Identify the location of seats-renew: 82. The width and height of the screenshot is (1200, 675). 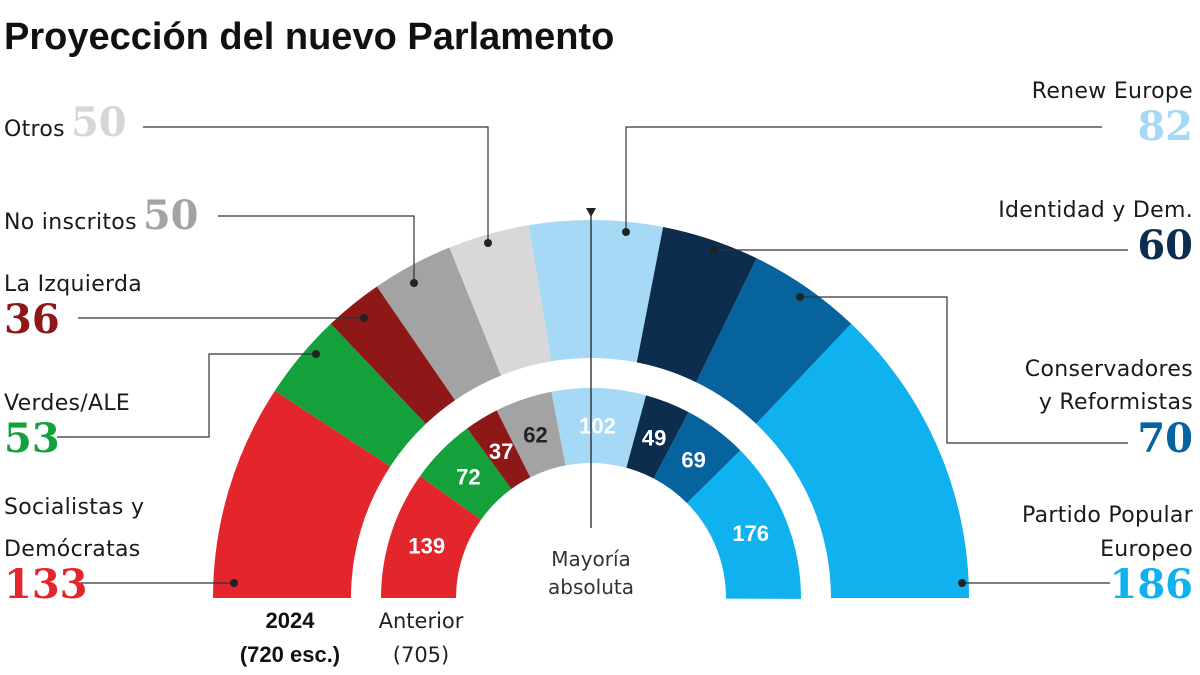
(1165, 126).